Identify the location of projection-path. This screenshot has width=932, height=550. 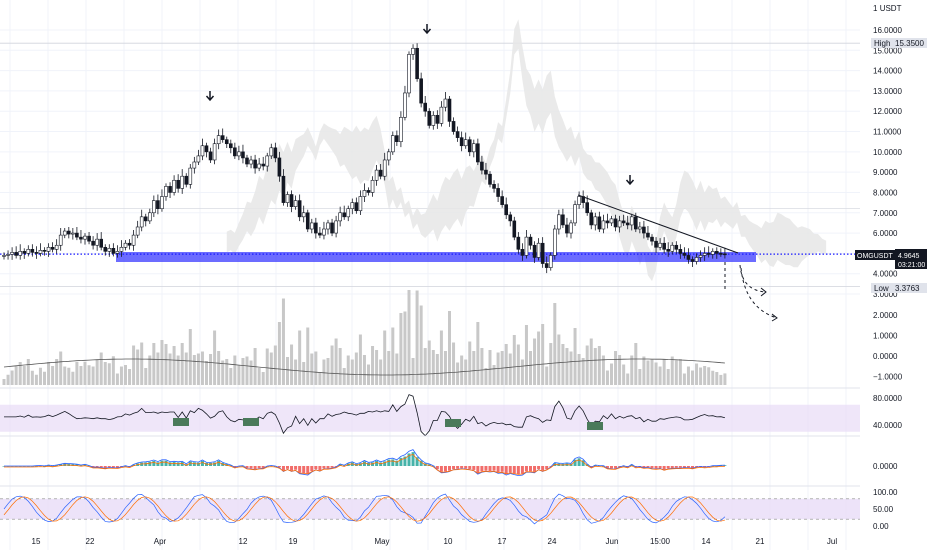
(759, 293).